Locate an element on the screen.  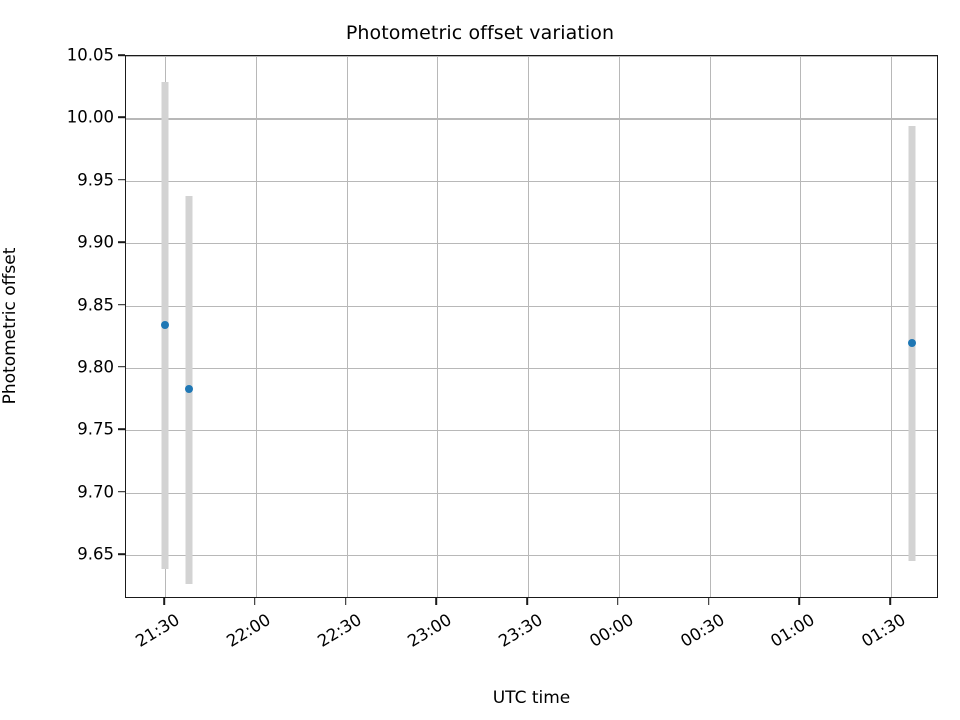
y-tick-label: 9.65 is located at coordinates (95, 554).